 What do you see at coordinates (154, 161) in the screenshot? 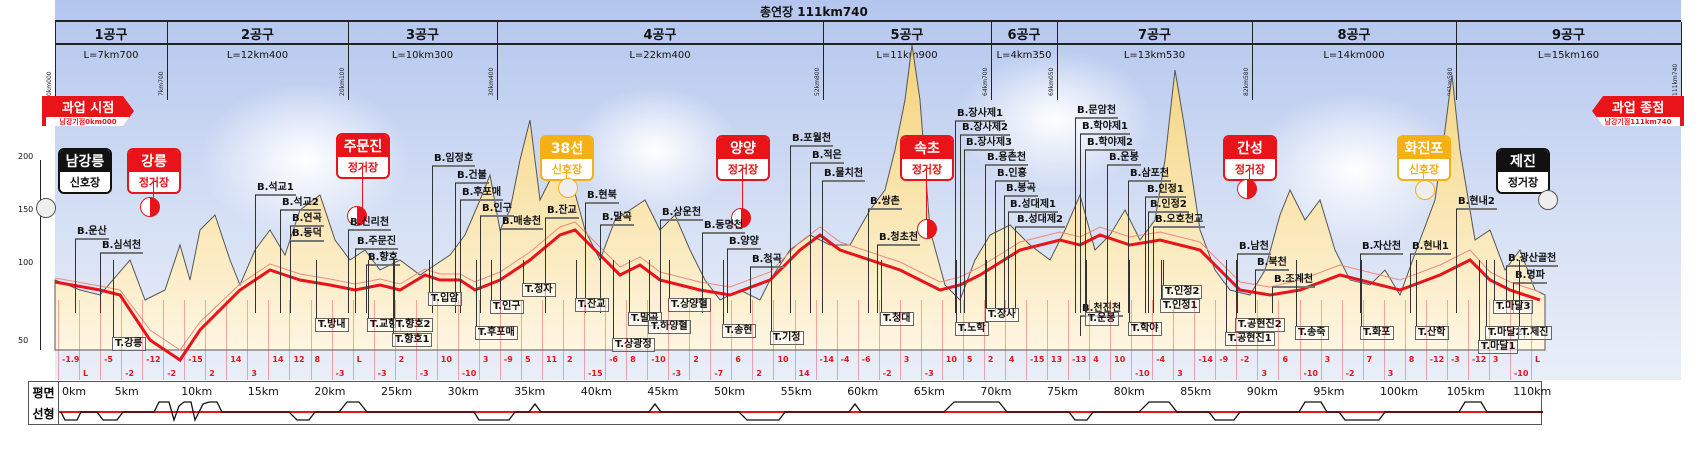
I see `station-name: 강릉` at bounding box center [154, 161].